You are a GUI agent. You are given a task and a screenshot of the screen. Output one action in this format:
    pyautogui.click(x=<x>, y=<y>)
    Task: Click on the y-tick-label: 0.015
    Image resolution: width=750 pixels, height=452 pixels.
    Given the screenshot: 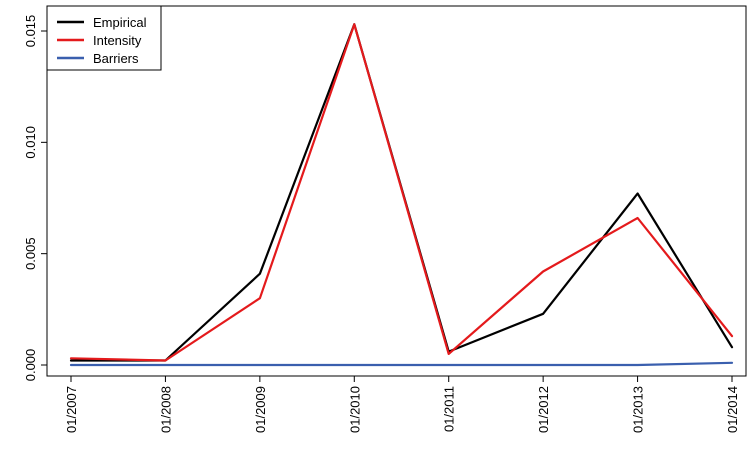 What is the action you would take?
    pyautogui.click(x=30, y=31)
    